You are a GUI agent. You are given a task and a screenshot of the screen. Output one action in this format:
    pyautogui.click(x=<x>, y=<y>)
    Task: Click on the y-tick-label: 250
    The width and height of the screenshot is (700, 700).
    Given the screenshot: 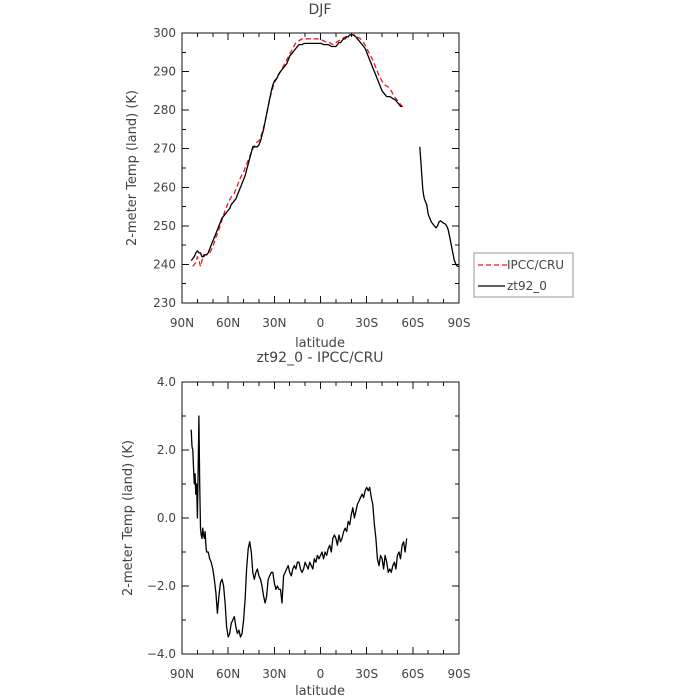 What is the action you would take?
    pyautogui.click(x=164, y=226)
    